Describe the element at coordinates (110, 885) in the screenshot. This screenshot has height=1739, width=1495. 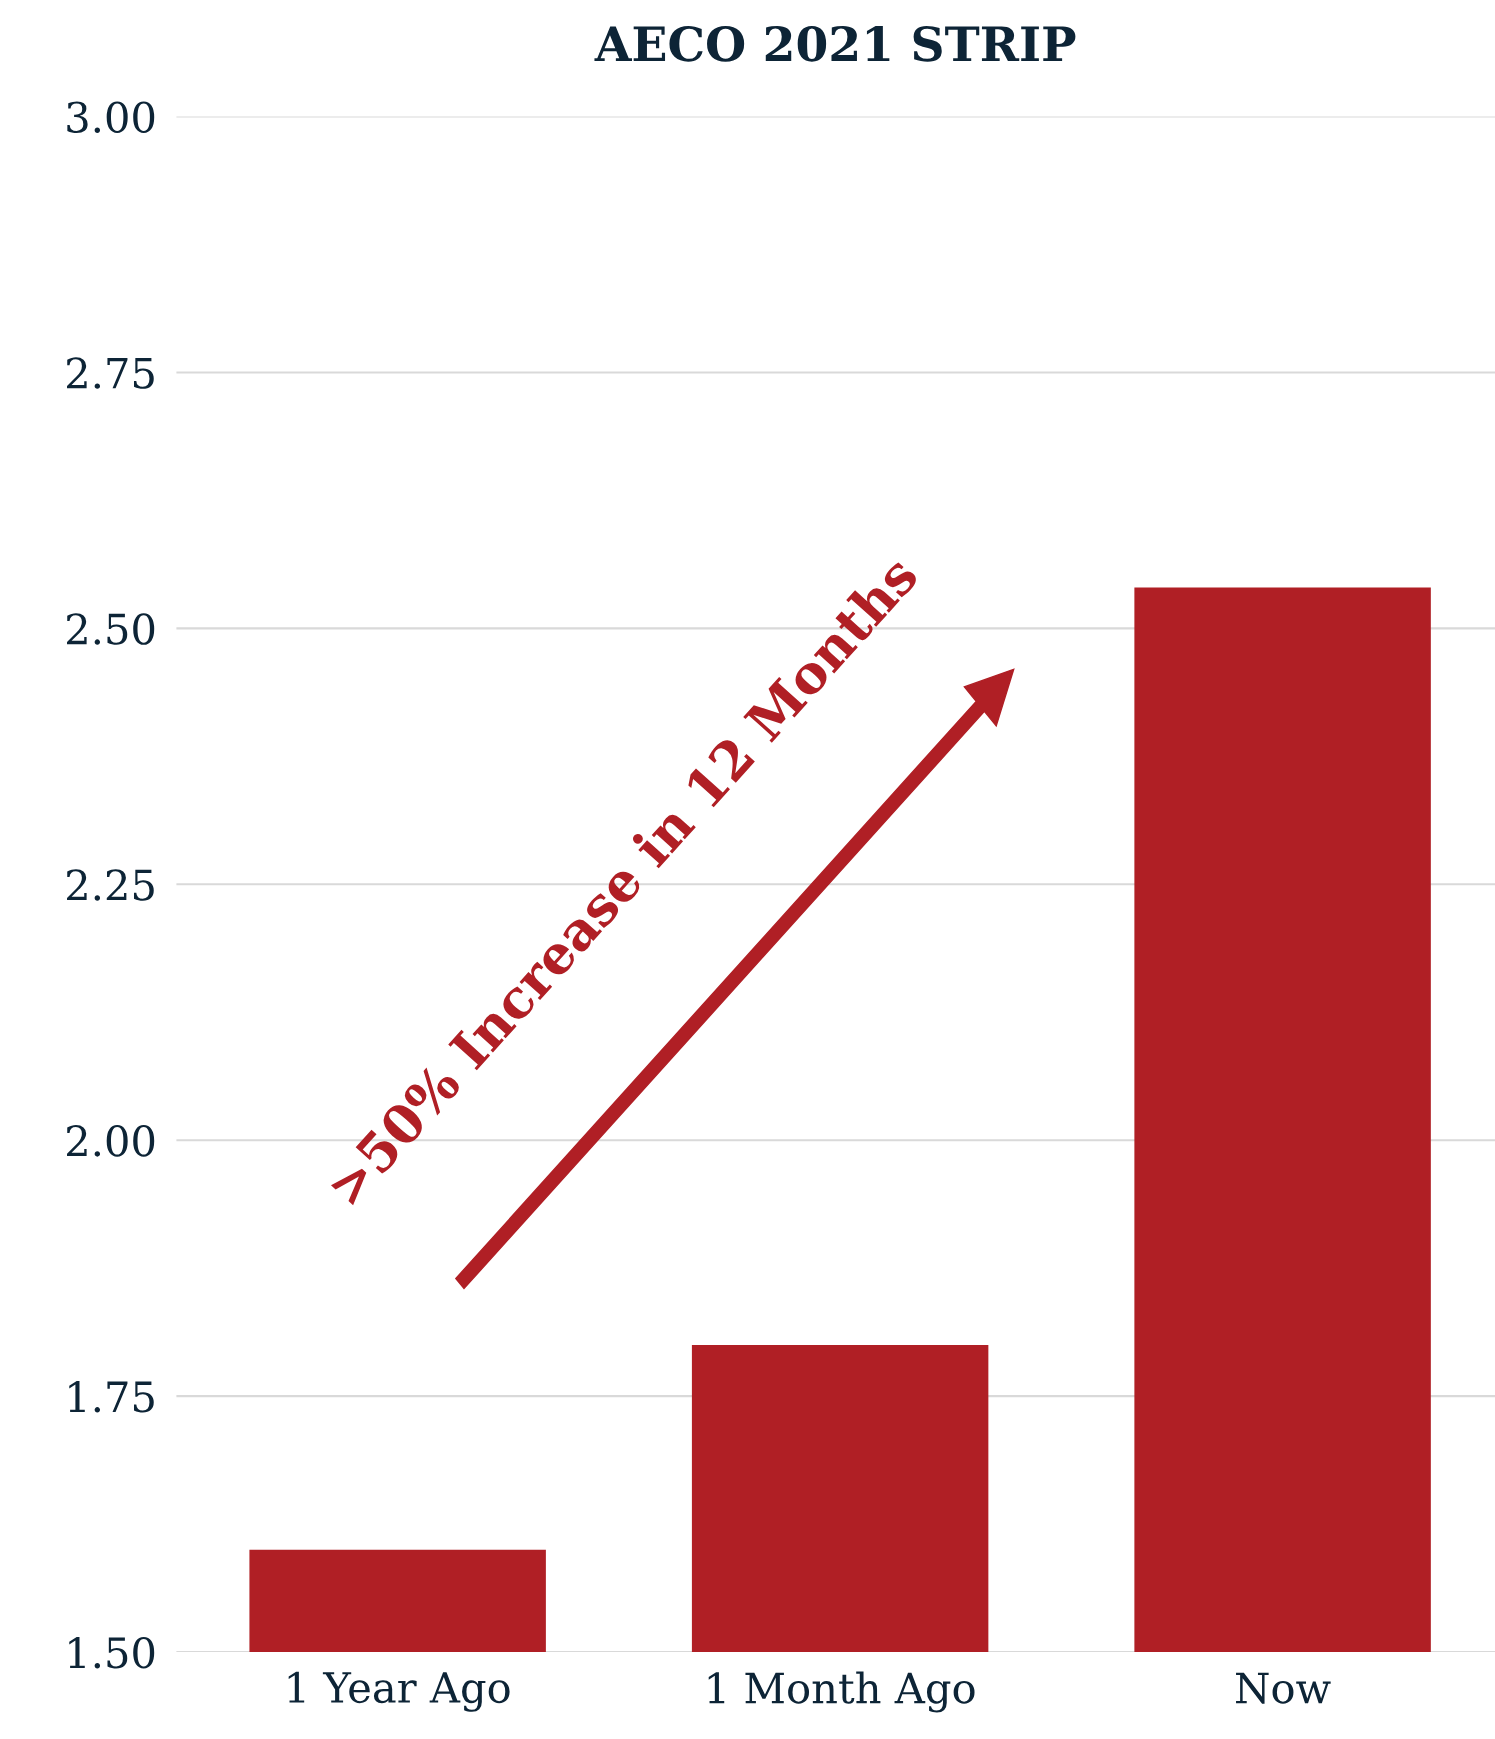
I see `y-tick-label: 2.25` at that location.